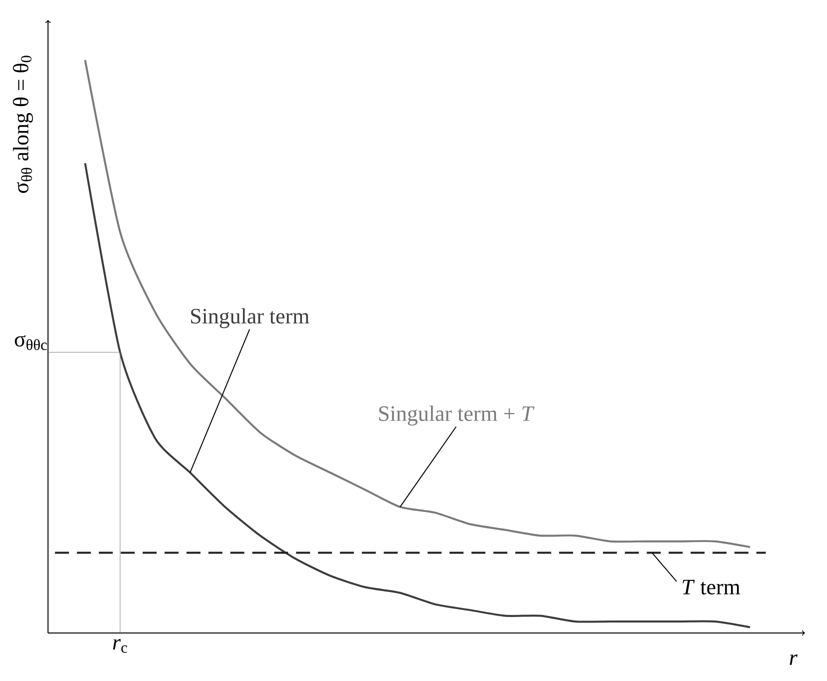 This screenshot has height=681, width=827. Describe the element at coordinates (456, 416) in the screenshot. I see `text: Singular term + T` at that location.